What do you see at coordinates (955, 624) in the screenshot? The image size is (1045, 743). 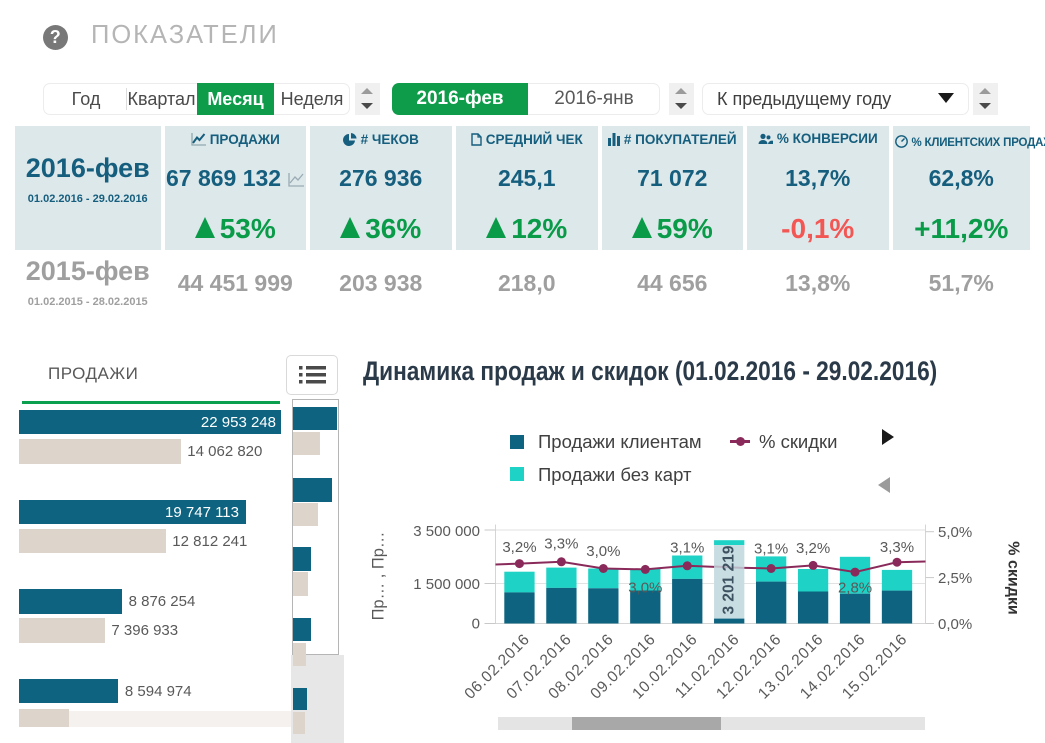 I see `svg-text: 0,0%` at bounding box center [955, 624].